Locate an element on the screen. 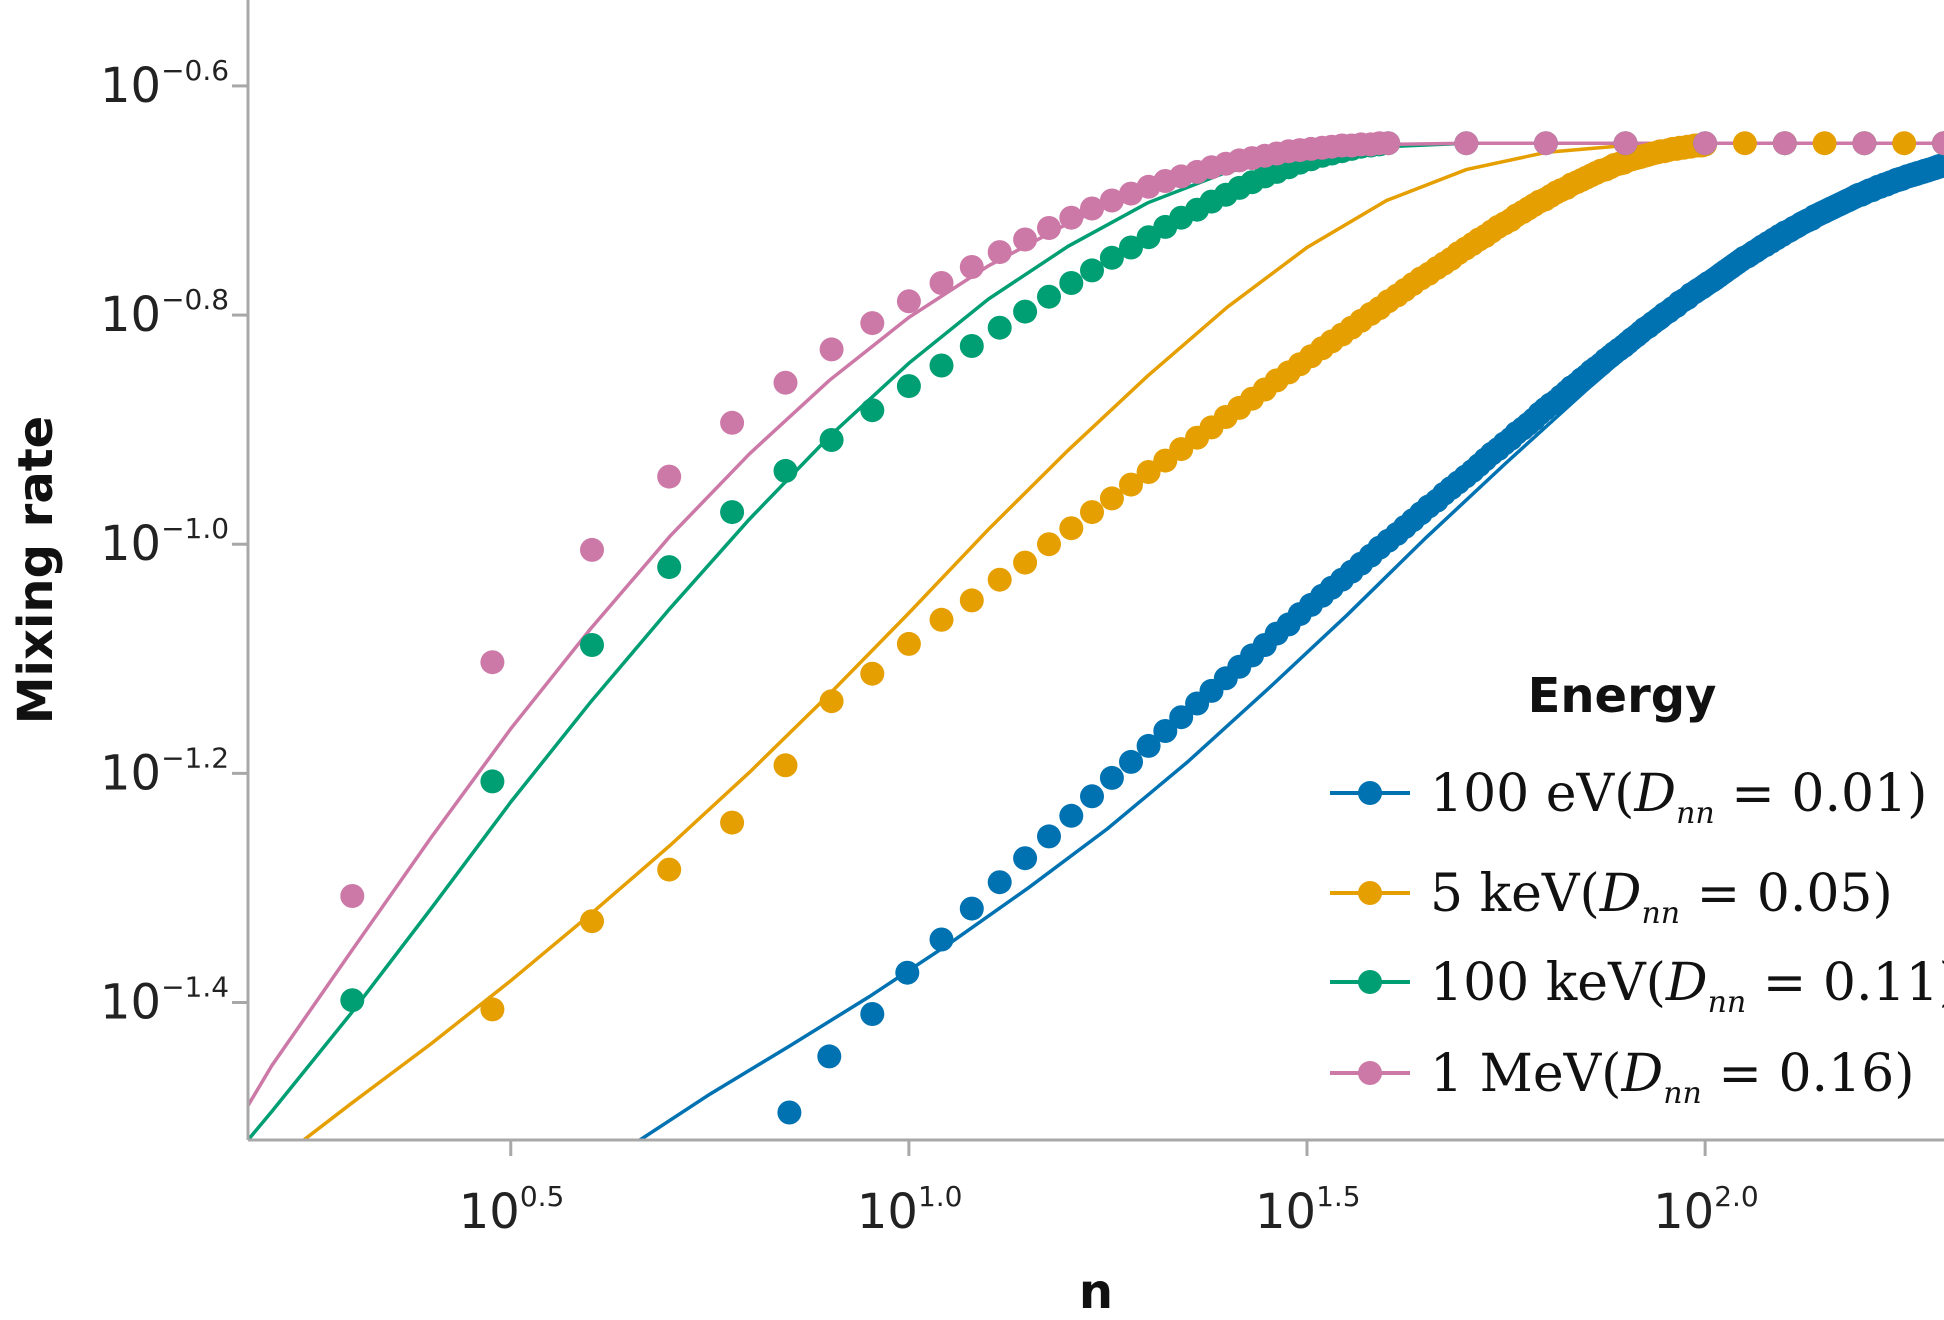  legend-title: Energy is located at coordinates (1622, 696).